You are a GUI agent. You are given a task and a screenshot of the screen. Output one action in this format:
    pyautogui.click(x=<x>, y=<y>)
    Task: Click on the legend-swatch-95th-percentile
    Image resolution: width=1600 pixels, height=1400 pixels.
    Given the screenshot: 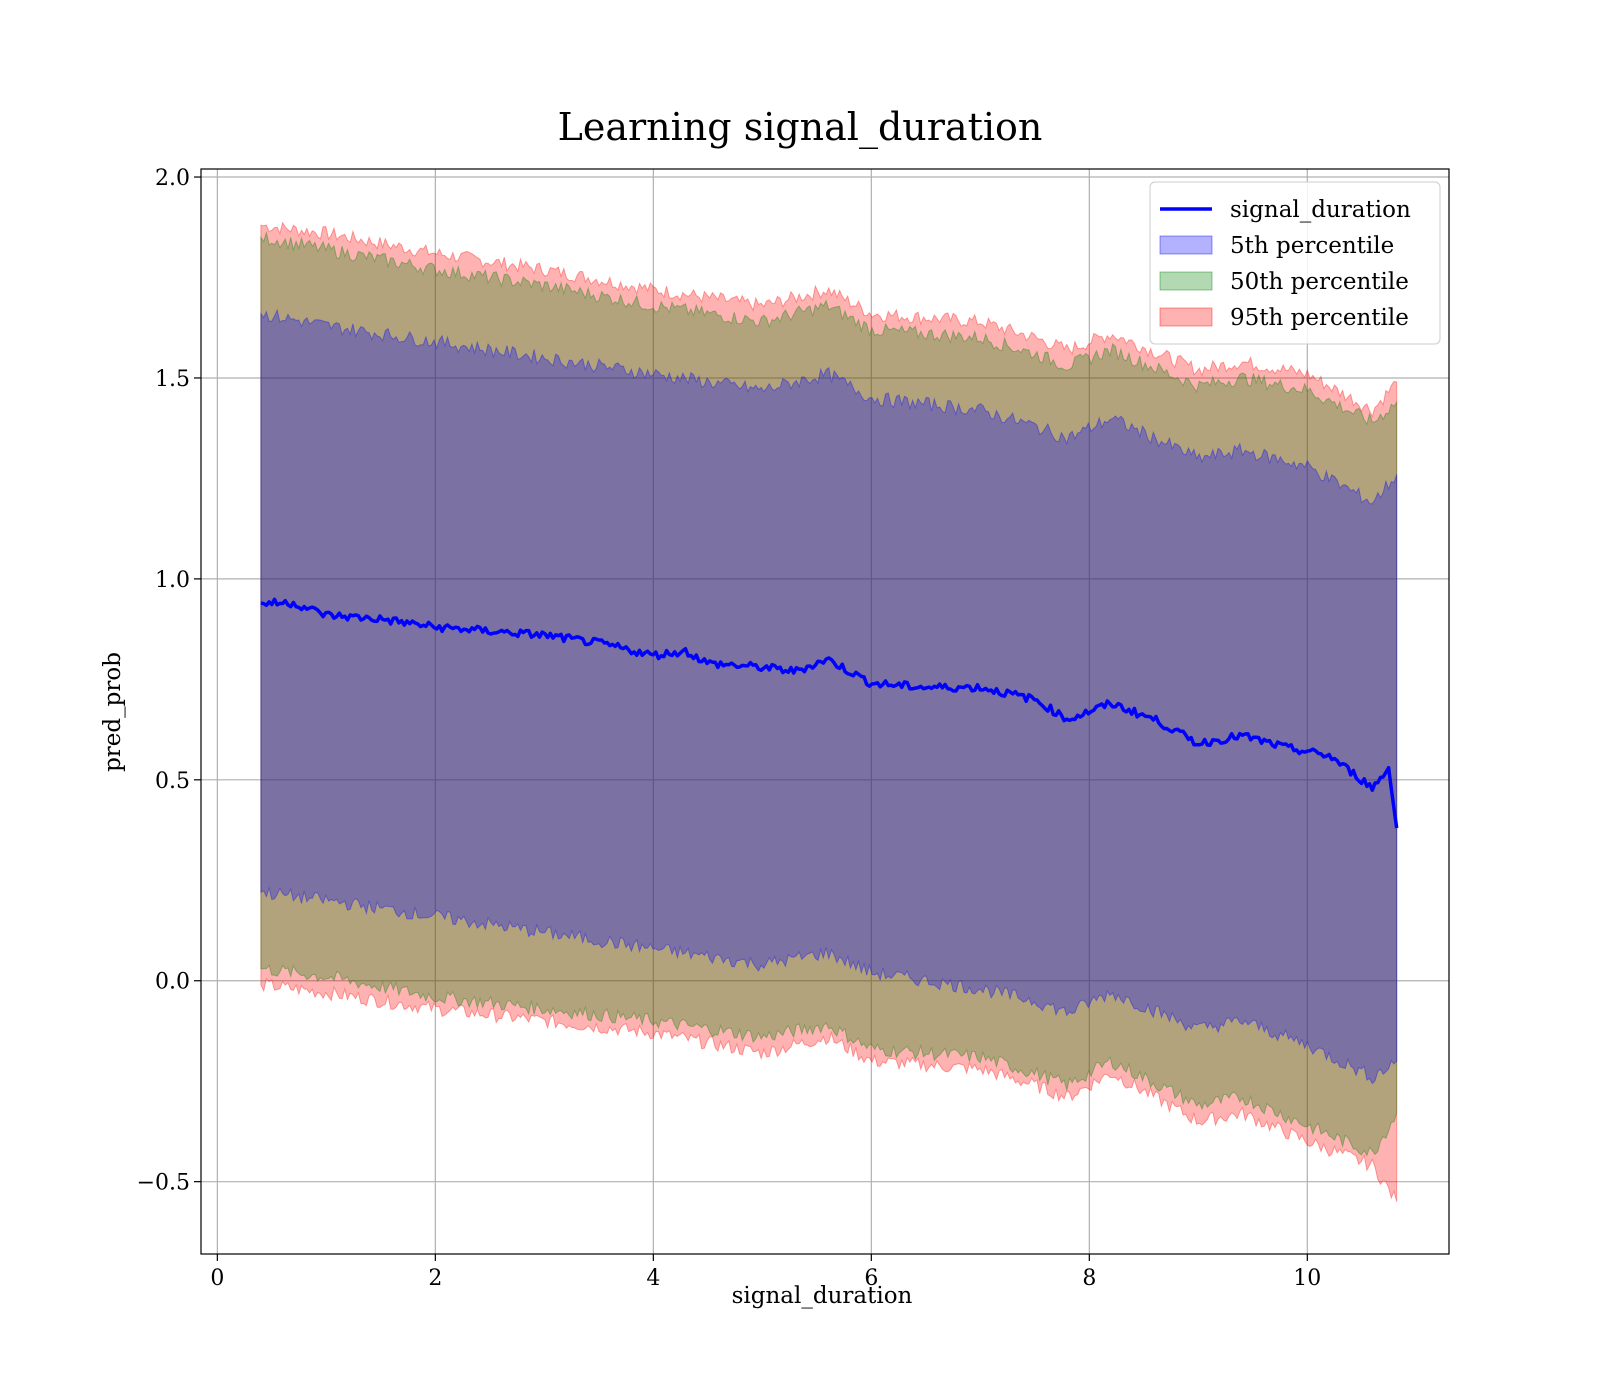 What is the action you would take?
    pyautogui.click(x=1186, y=317)
    